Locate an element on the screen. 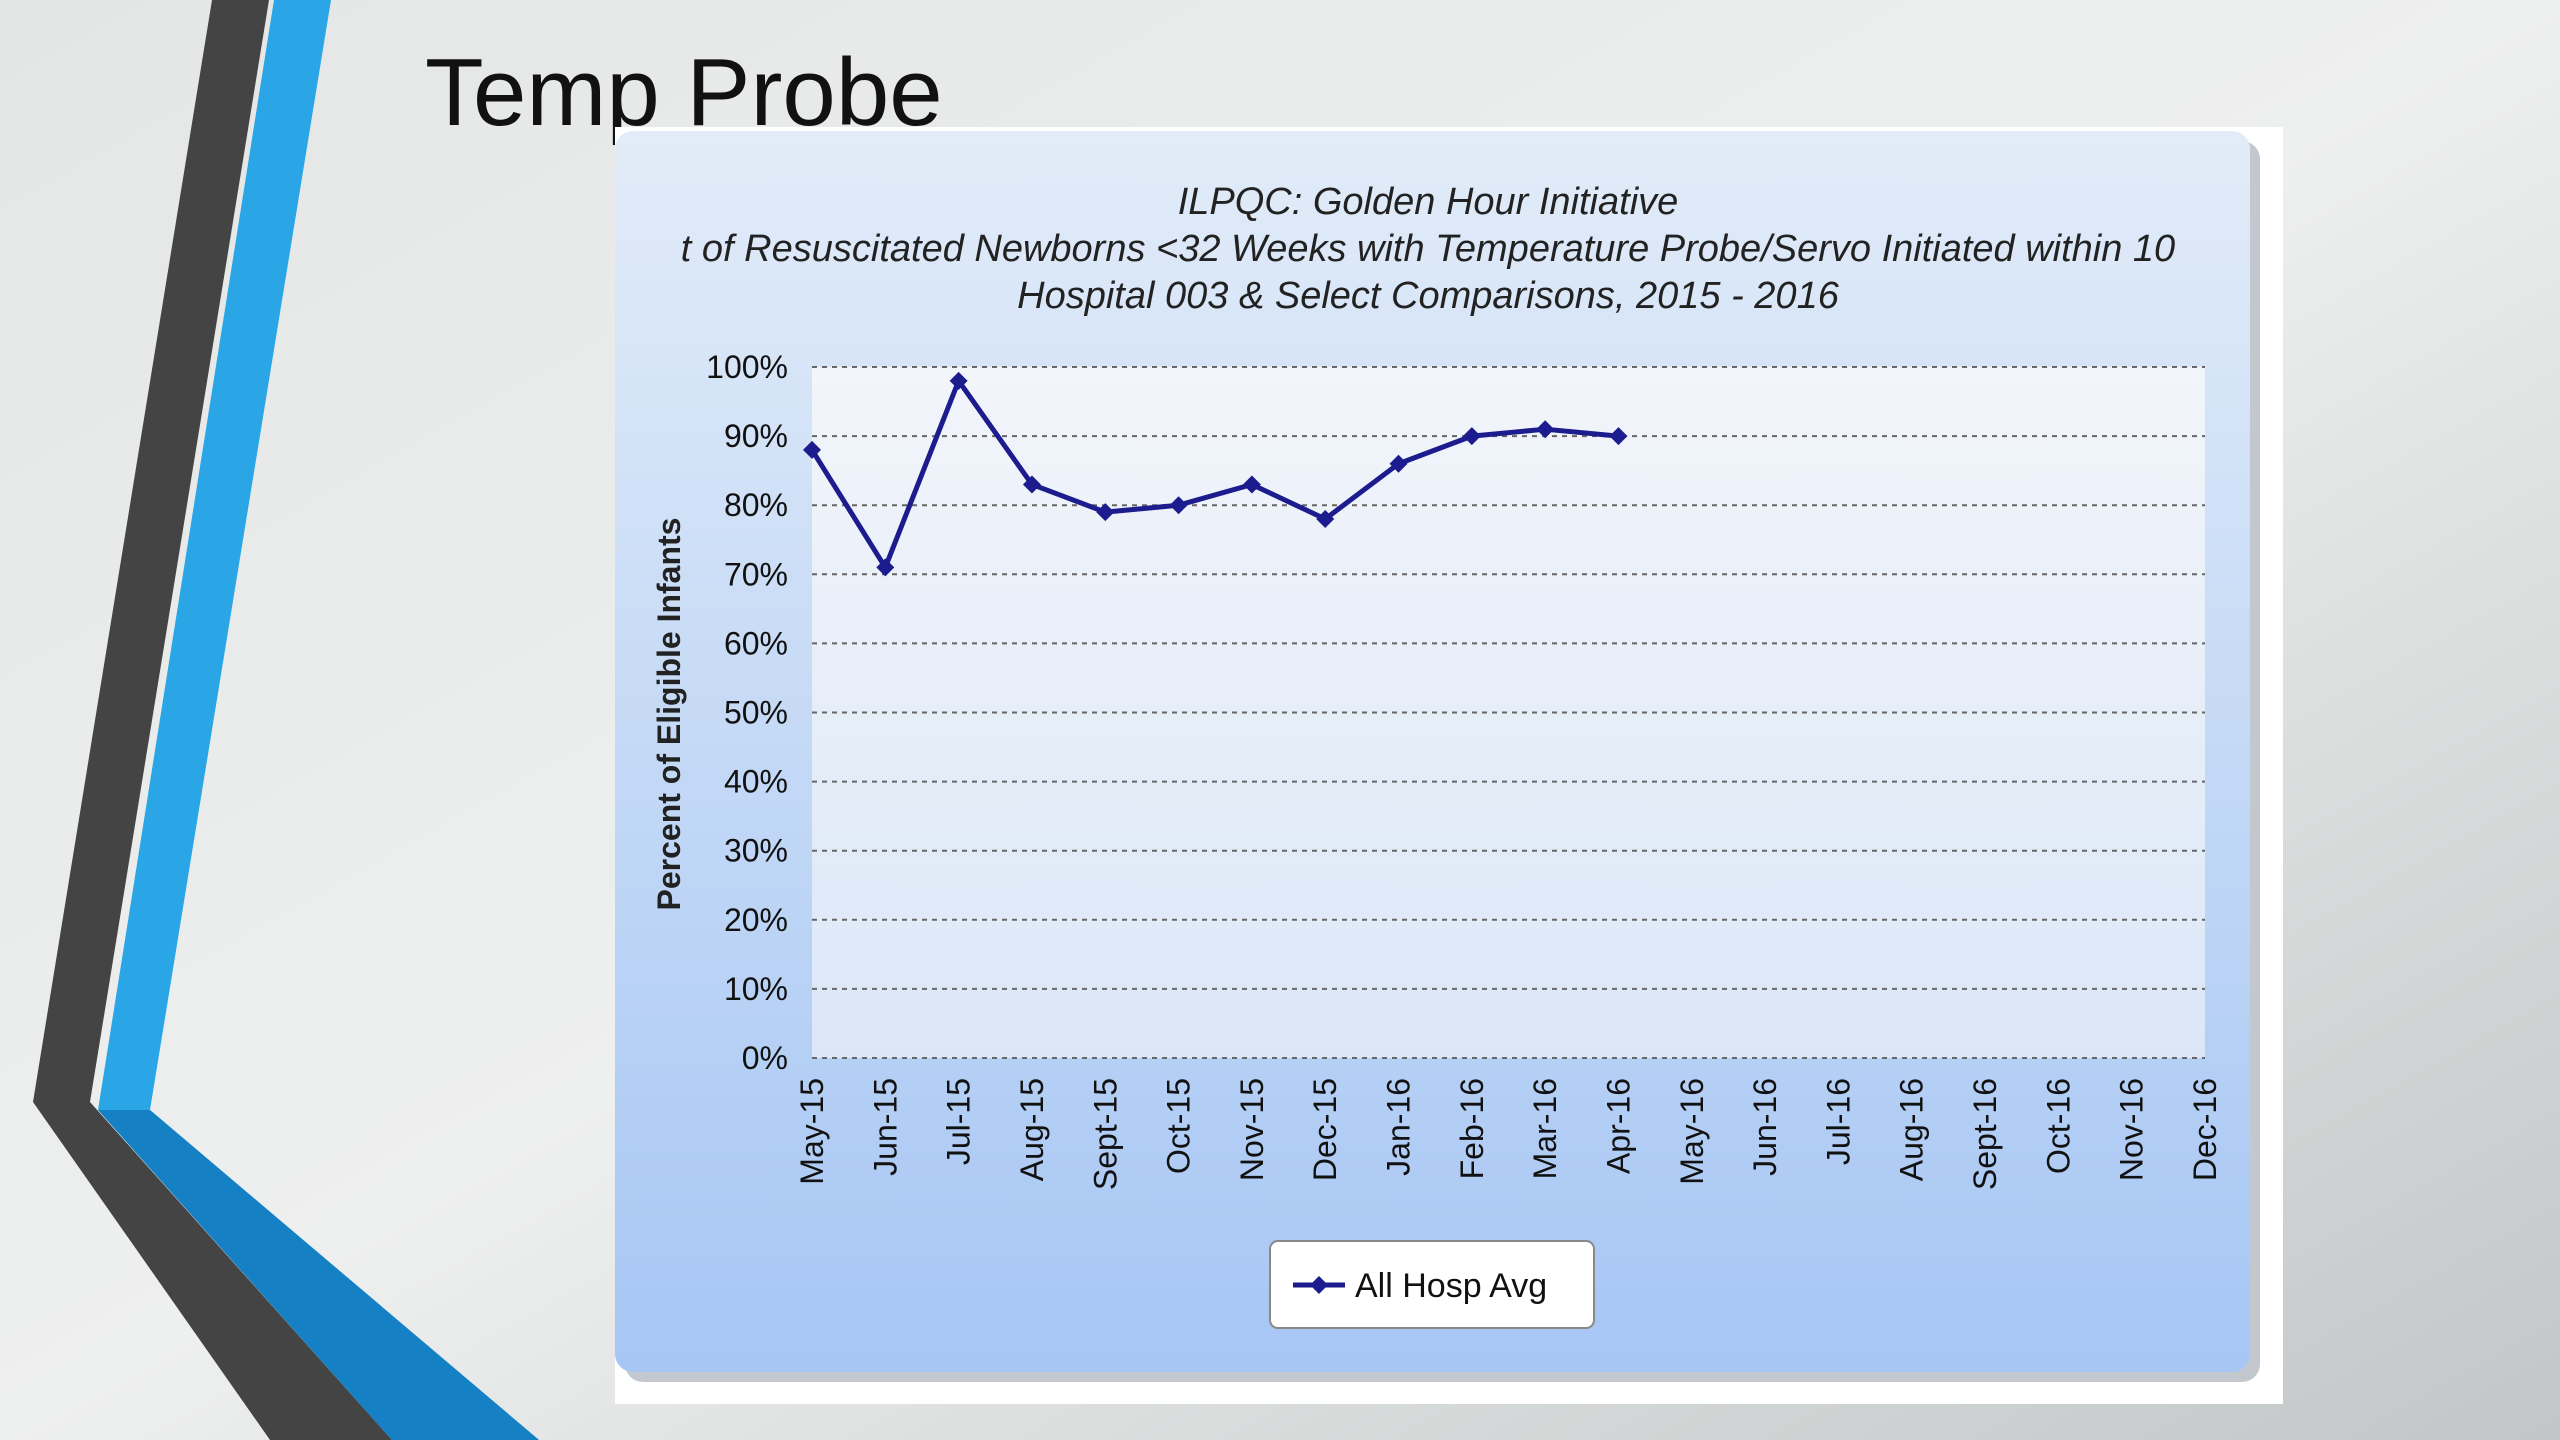 The width and height of the screenshot is (2560, 1440). y-tick-label: 10% is located at coordinates (756, 989).